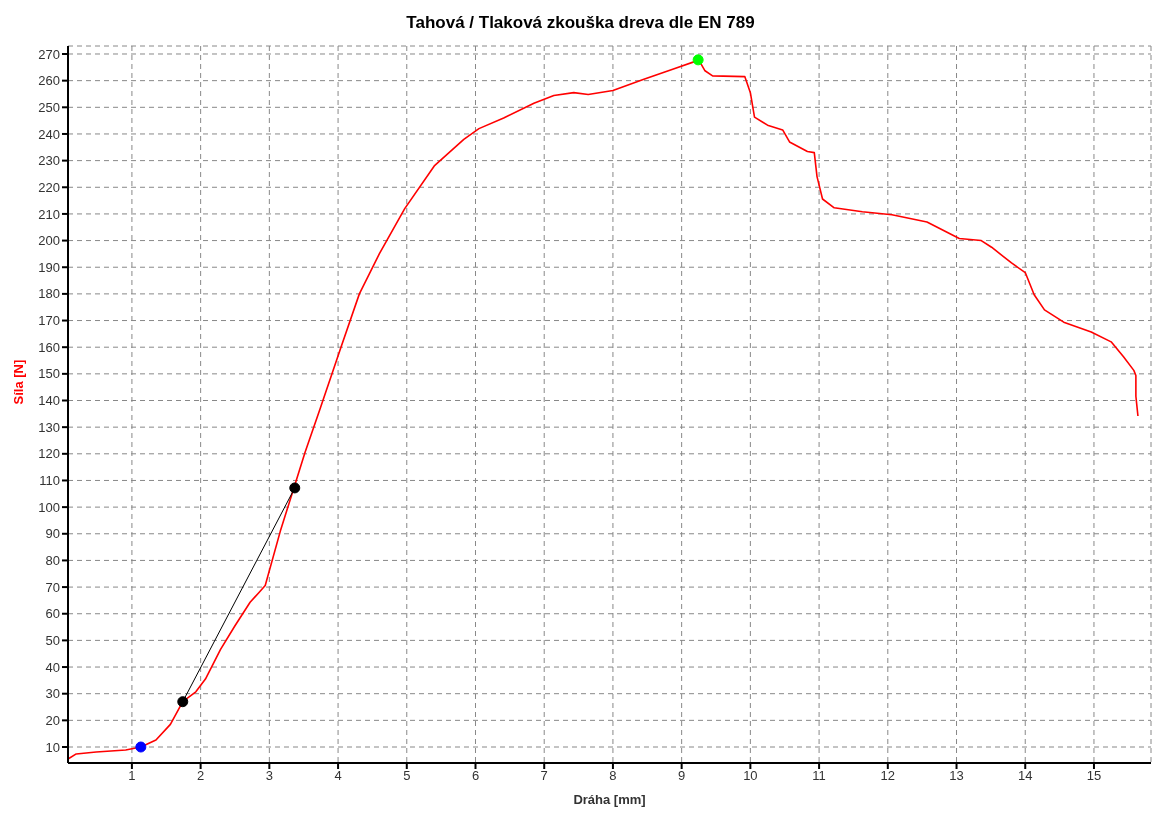 This screenshot has height=827, width=1161. I want to click on y-tick-label: 260, so click(49, 81).